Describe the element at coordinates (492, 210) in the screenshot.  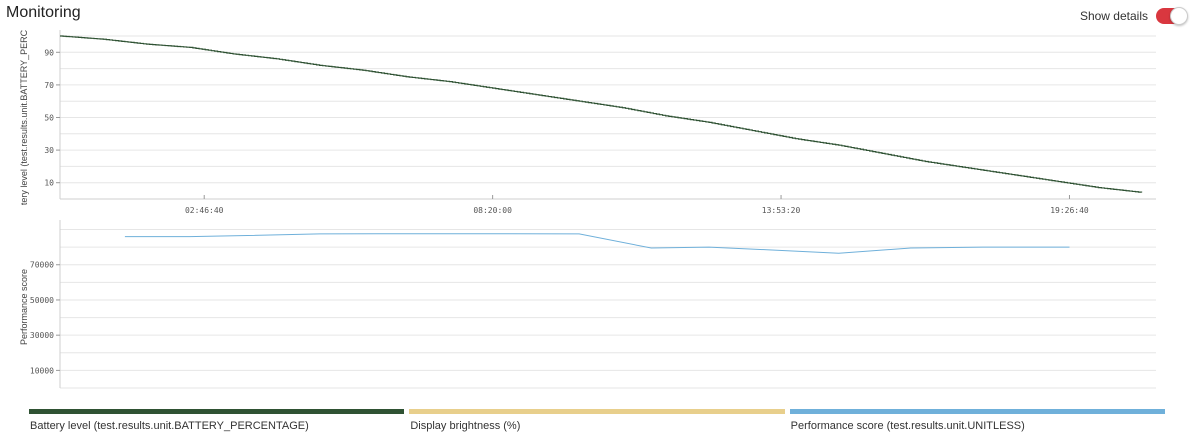
I see `x-tick-label: 08:20:00` at that location.